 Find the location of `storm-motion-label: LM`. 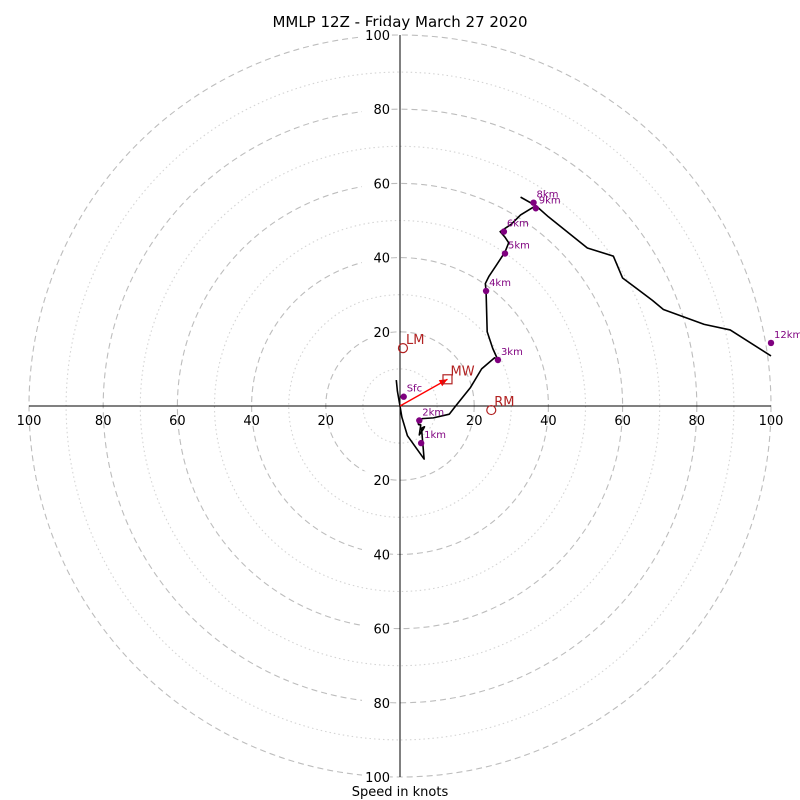

storm-motion-label: LM is located at coordinates (415, 340).